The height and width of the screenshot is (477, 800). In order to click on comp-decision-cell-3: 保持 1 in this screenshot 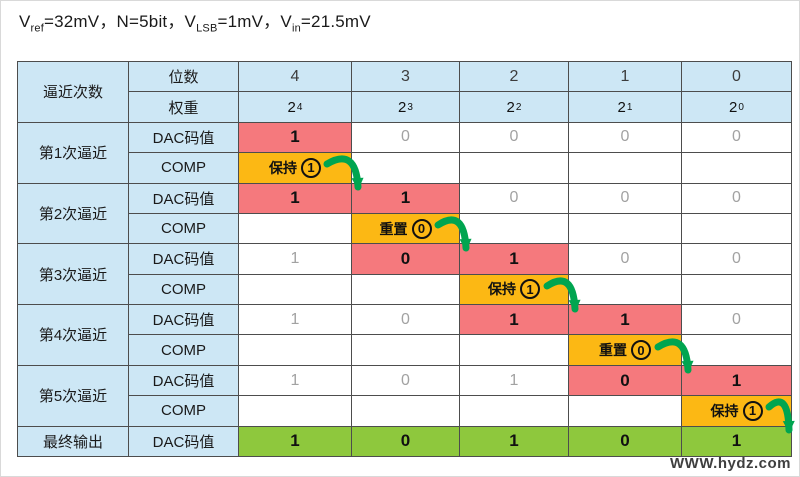, I will do `click(514, 290)`.